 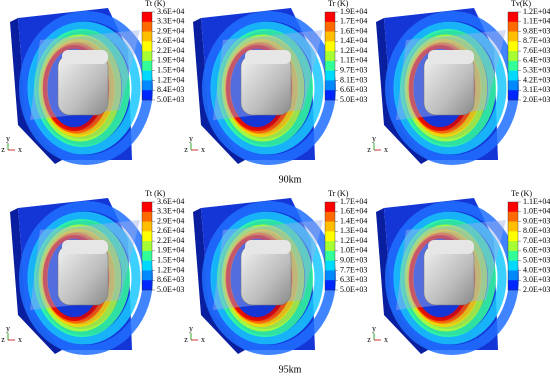 I want to click on colorbar-label: 7.6E+03, so click(x=536, y=50).